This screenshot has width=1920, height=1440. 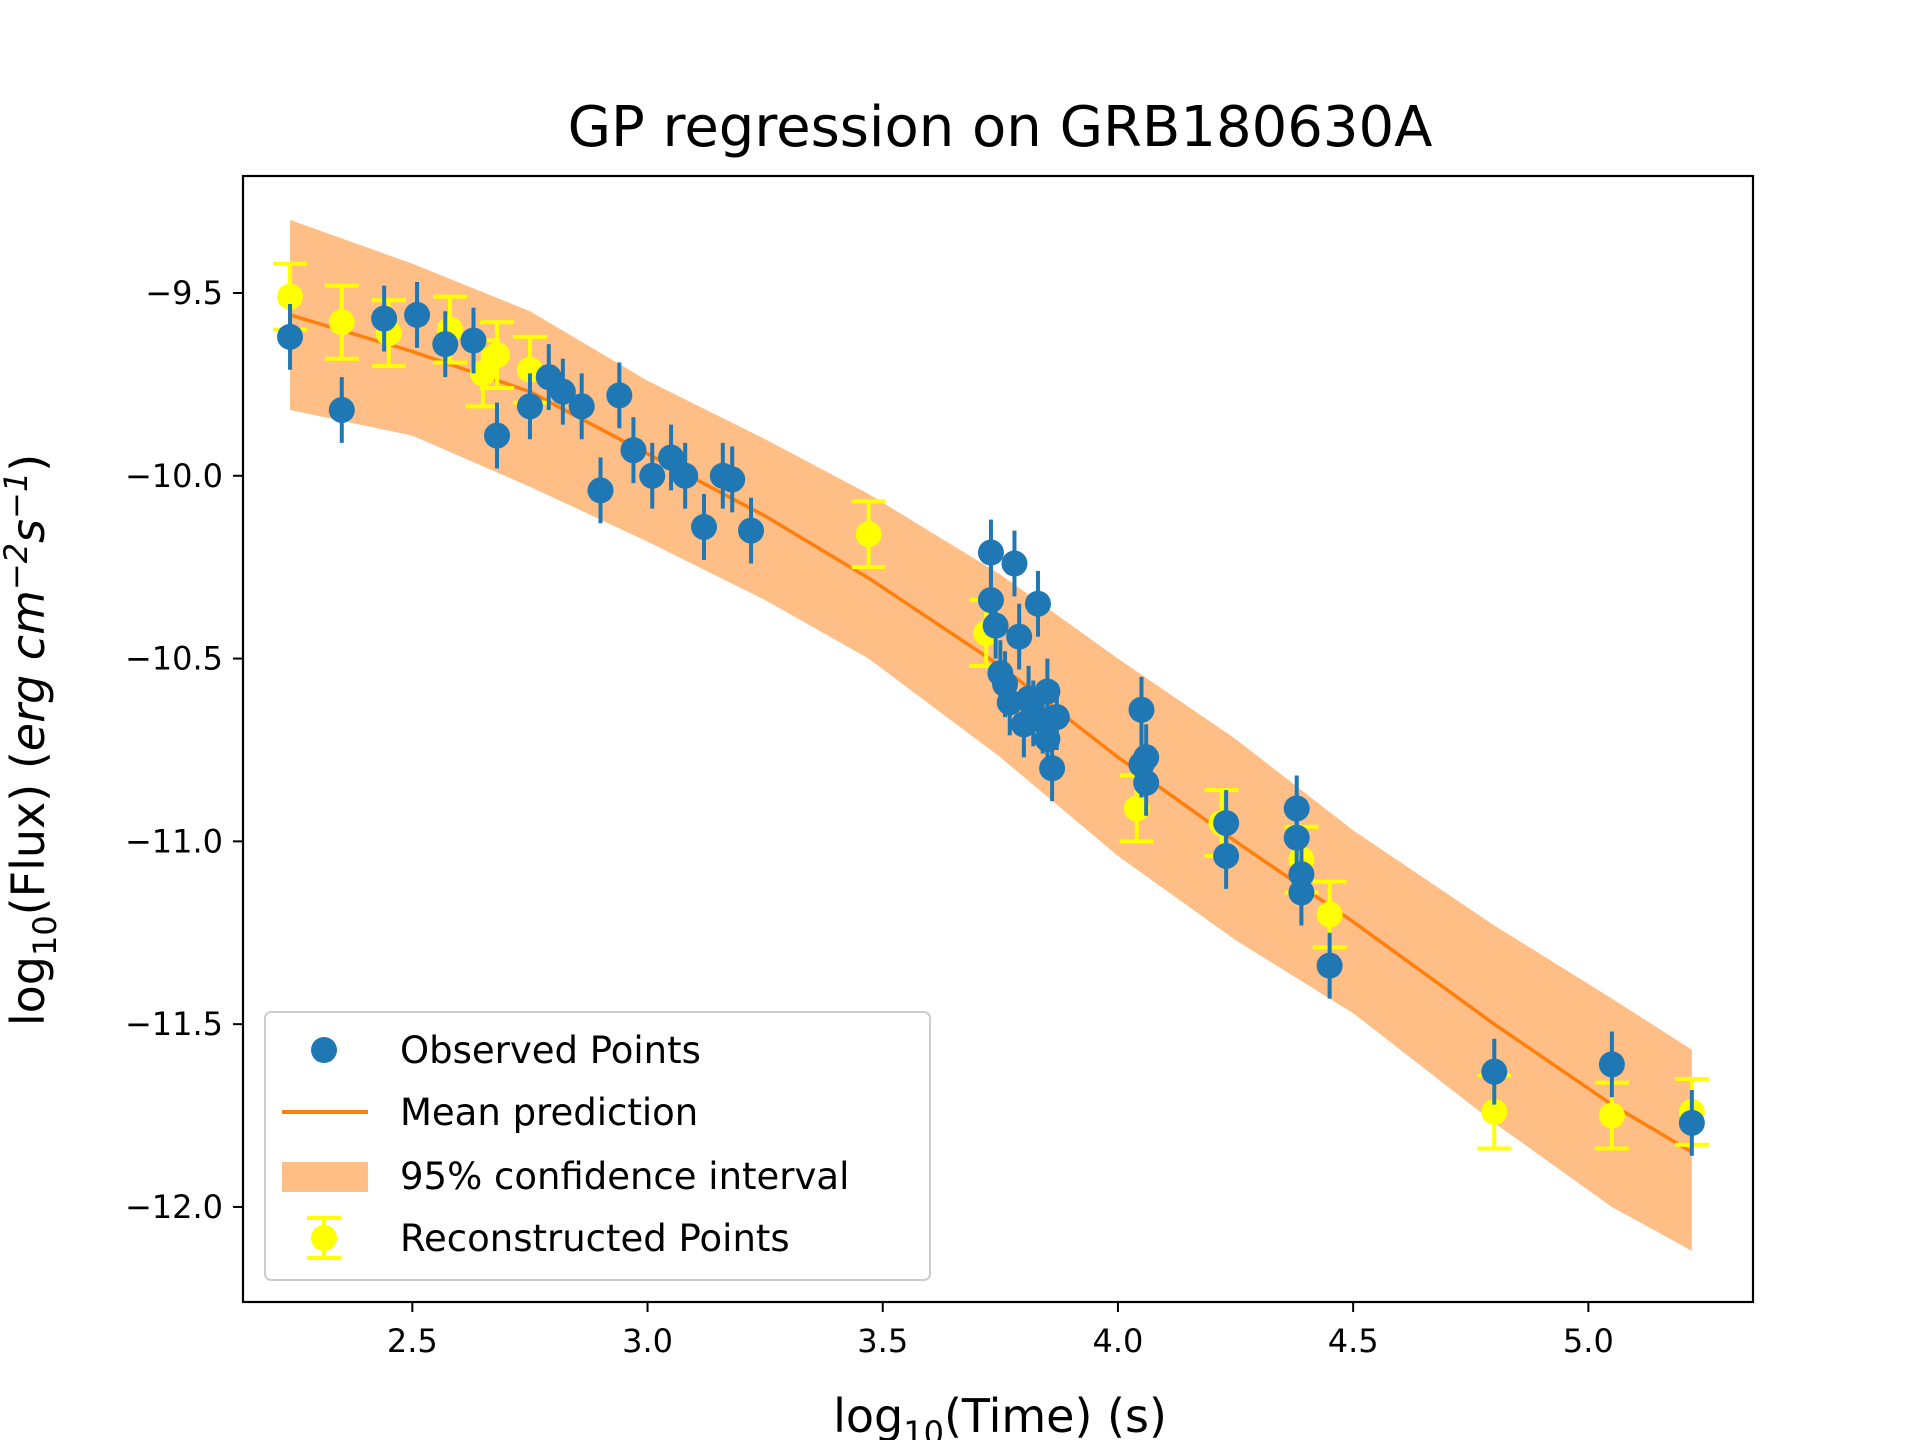 I want to click on y-axis-label-flux: (Flux) (, so click(x=28, y=833).